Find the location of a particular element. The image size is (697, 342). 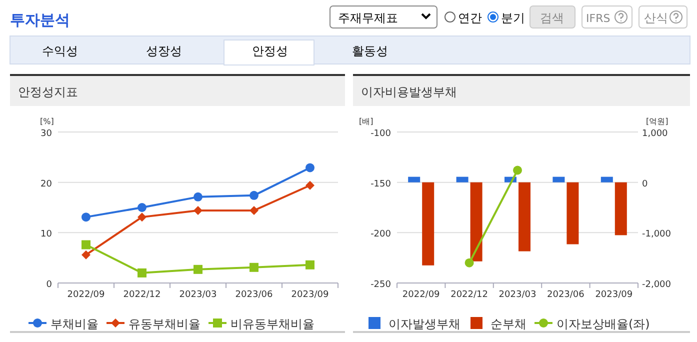

legend-label: 이자발생부채 is located at coordinates (424, 324).